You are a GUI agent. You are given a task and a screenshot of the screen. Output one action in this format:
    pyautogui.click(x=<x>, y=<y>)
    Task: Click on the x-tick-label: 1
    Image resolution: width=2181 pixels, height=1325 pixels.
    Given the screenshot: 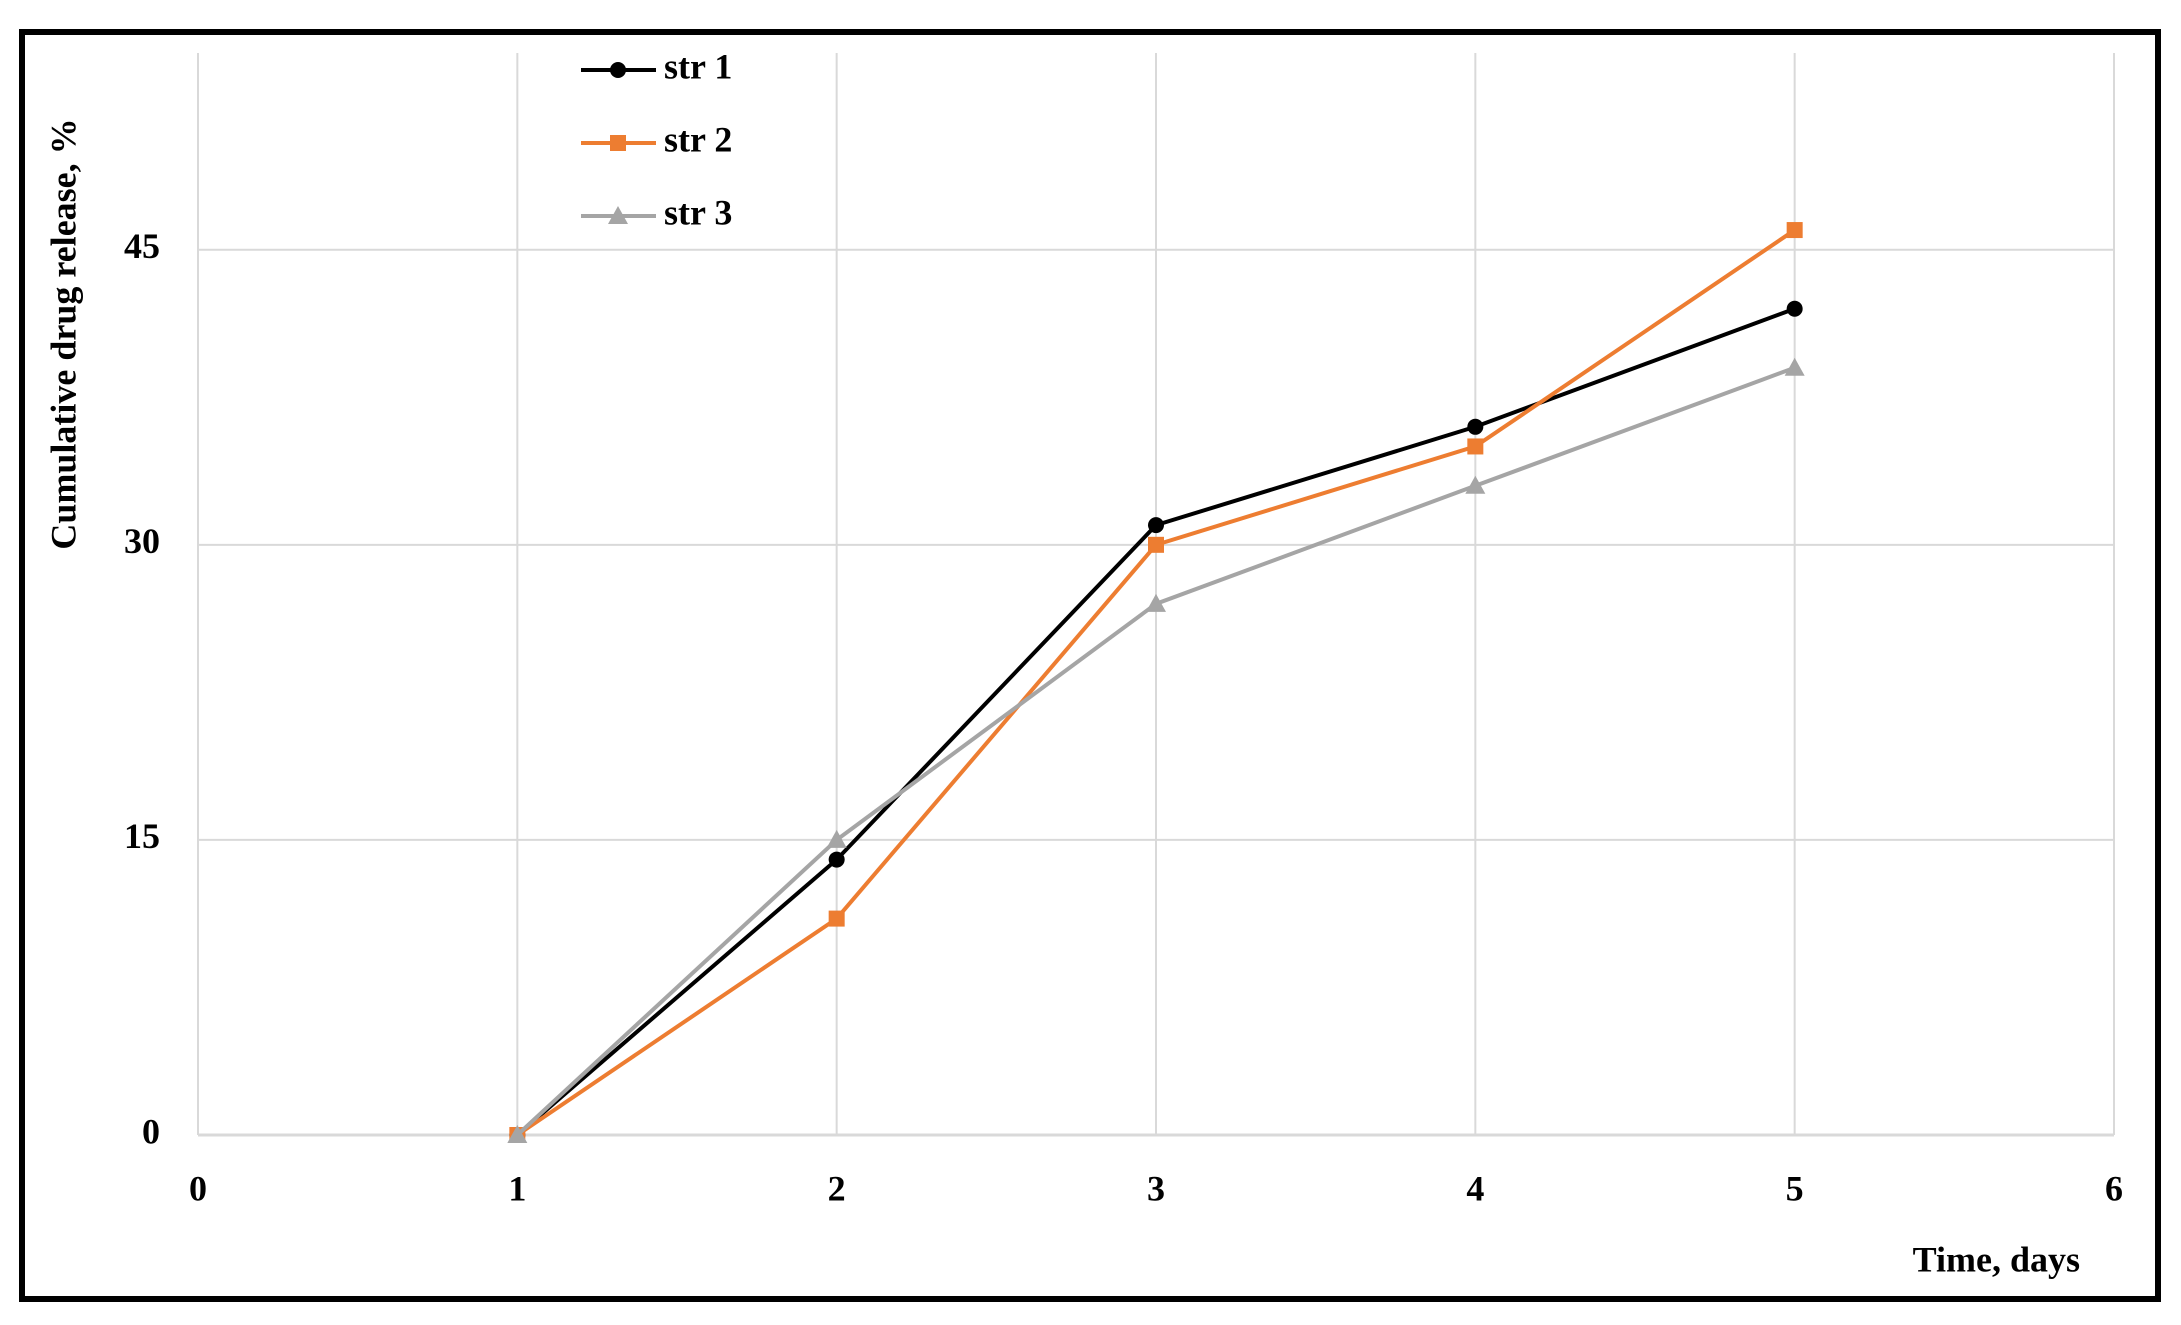 What is the action you would take?
    pyautogui.click(x=517, y=1188)
    